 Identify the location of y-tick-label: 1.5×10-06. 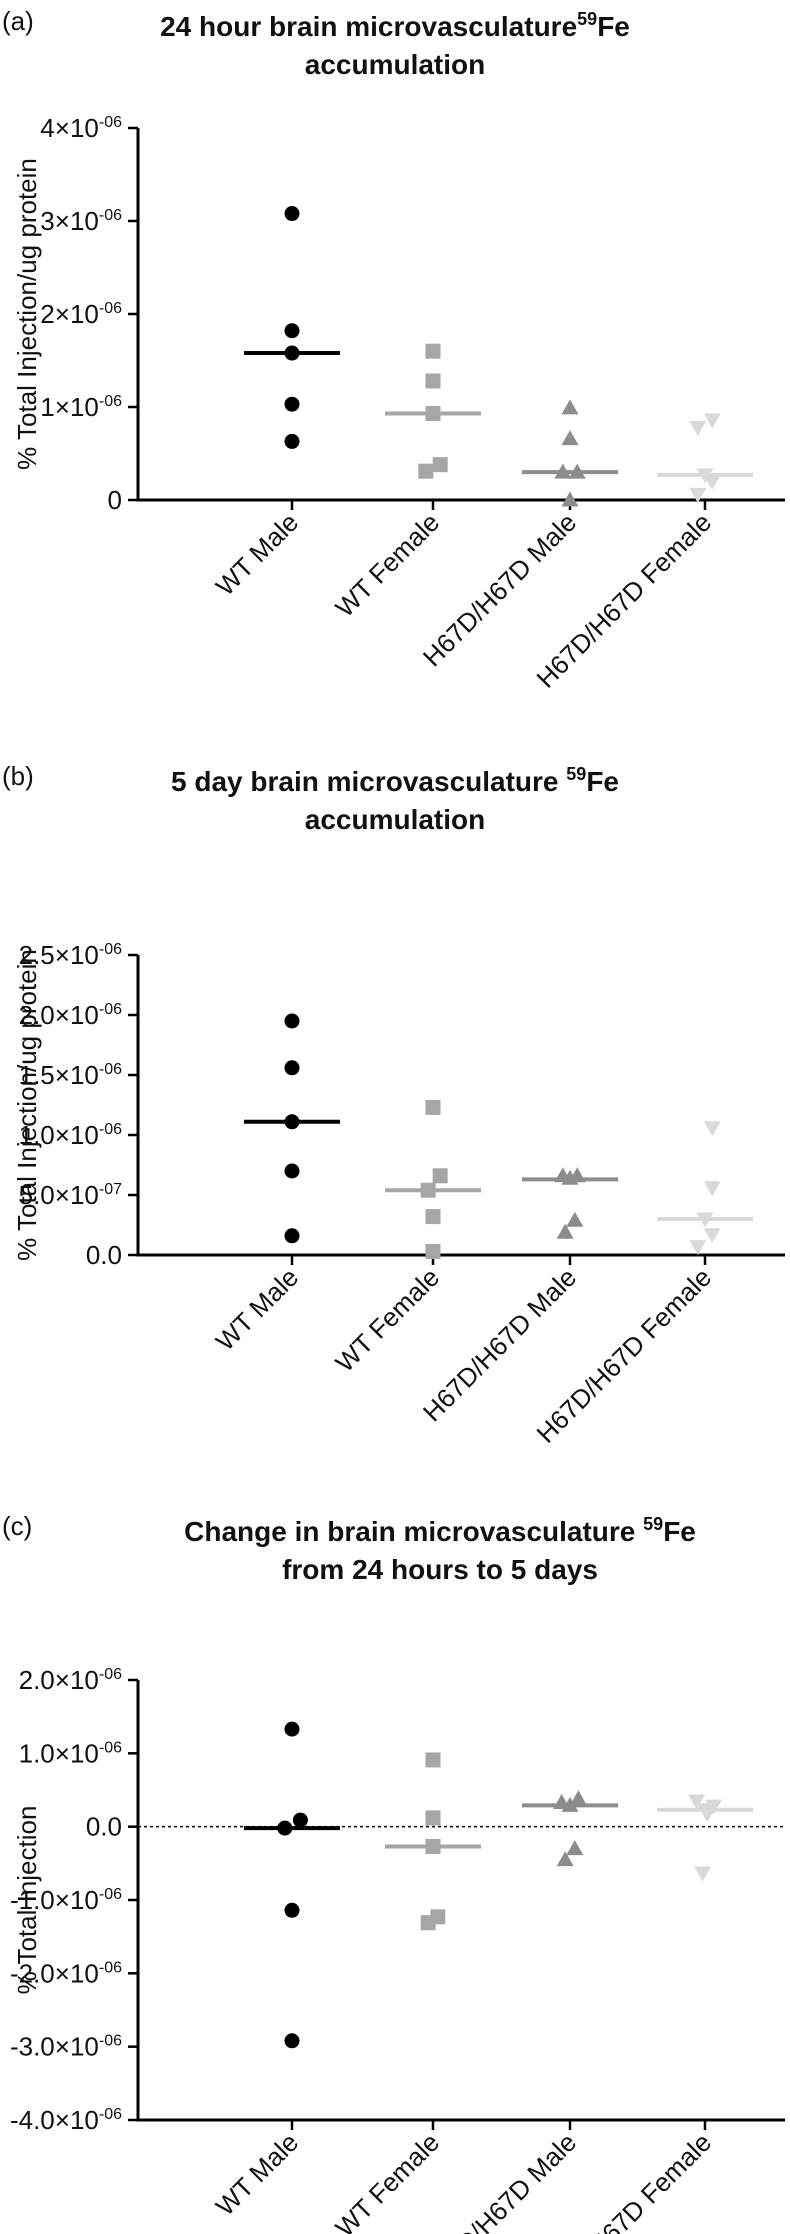
(70, 1075).